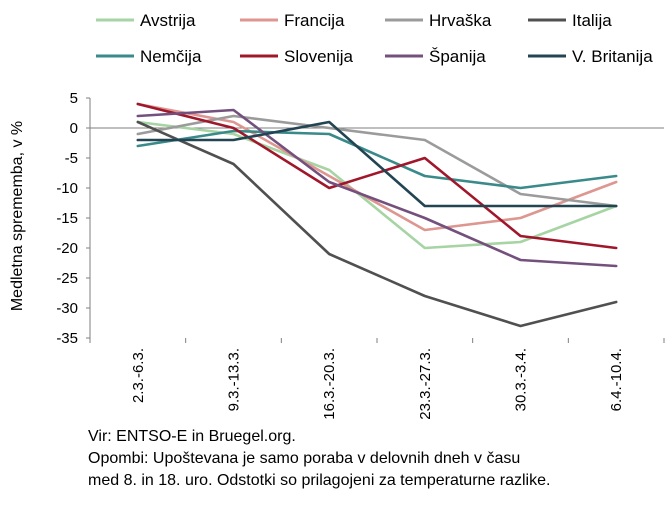 This screenshot has width=672, height=517. Describe the element at coordinates (457, 56) in the screenshot. I see `legend-label: Španija` at that location.